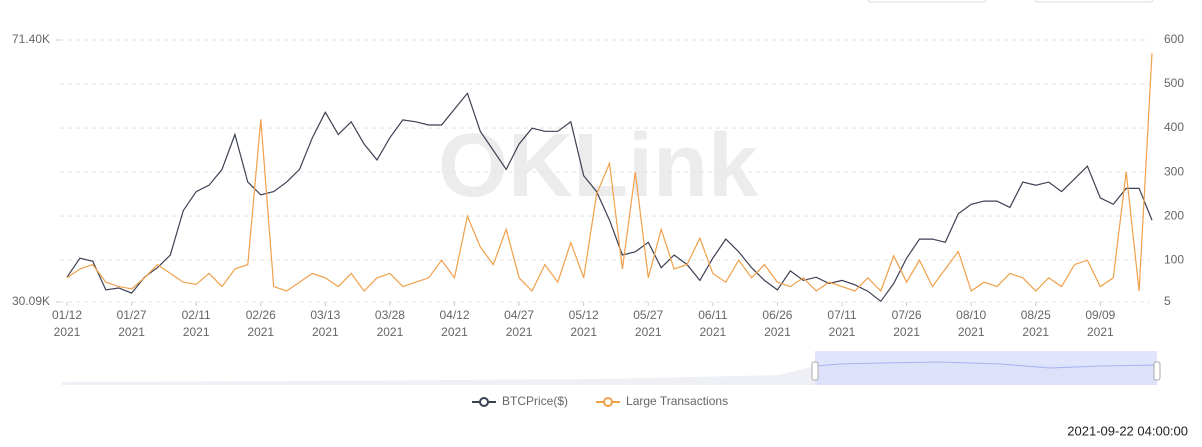 The height and width of the screenshot is (447, 1202). I want to click on legend-label: Large Transactions, so click(677, 401).